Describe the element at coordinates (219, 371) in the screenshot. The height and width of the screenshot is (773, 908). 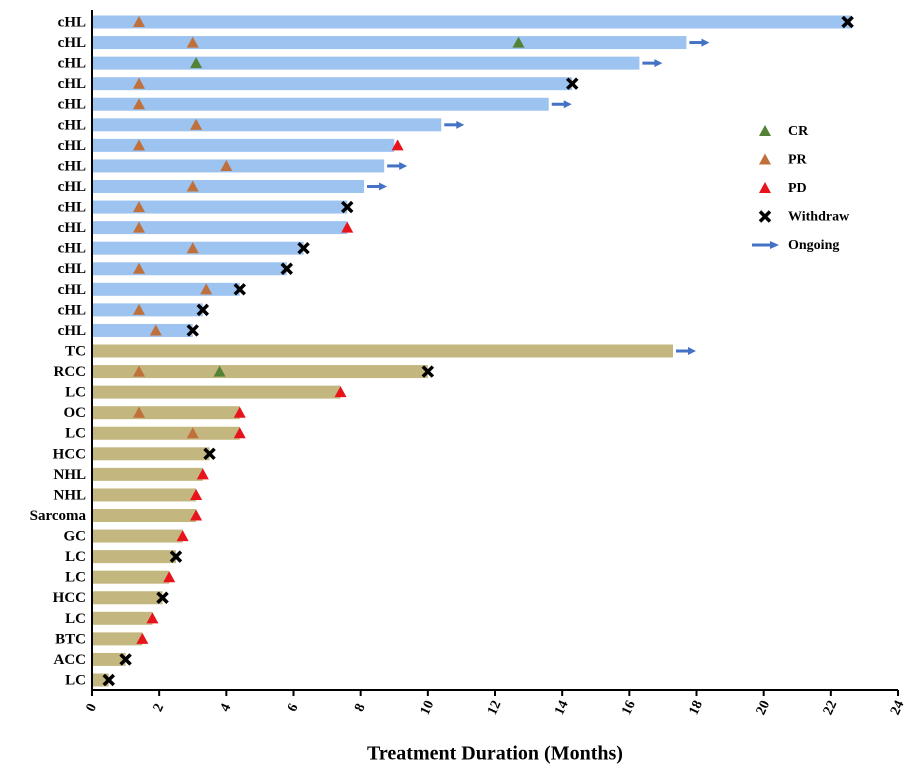
I see `marker-cr` at that location.